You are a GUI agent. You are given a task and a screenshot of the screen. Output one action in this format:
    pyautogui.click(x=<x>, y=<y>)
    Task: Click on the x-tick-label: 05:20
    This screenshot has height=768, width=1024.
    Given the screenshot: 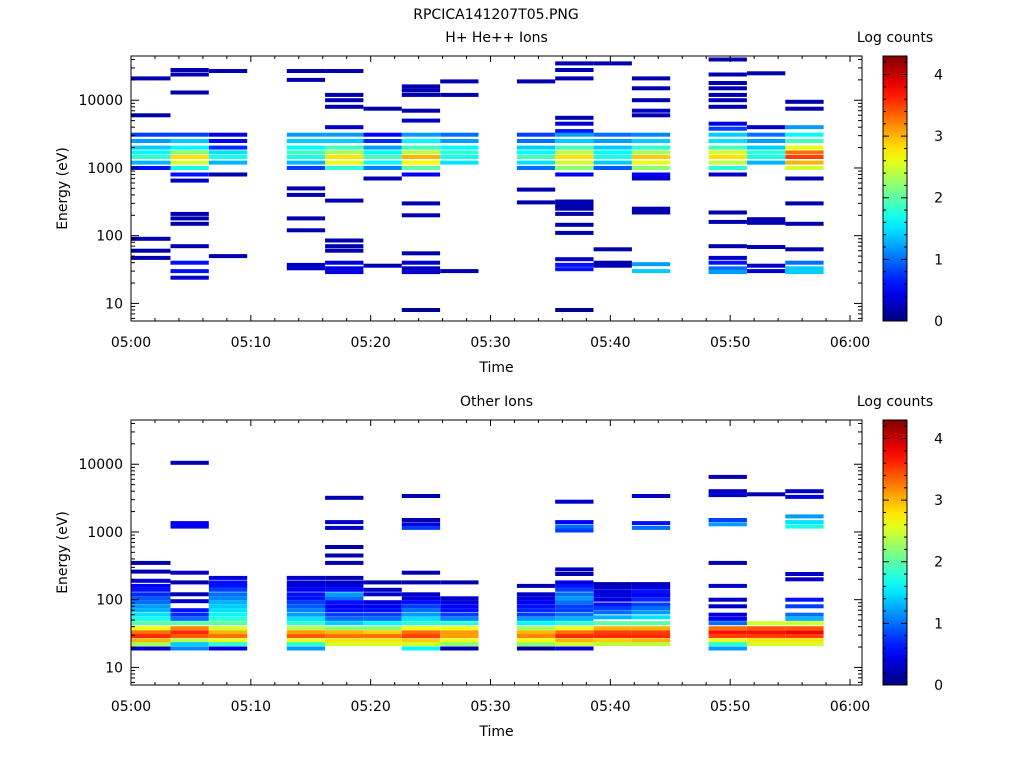 What is the action you would take?
    pyautogui.click(x=370, y=707)
    